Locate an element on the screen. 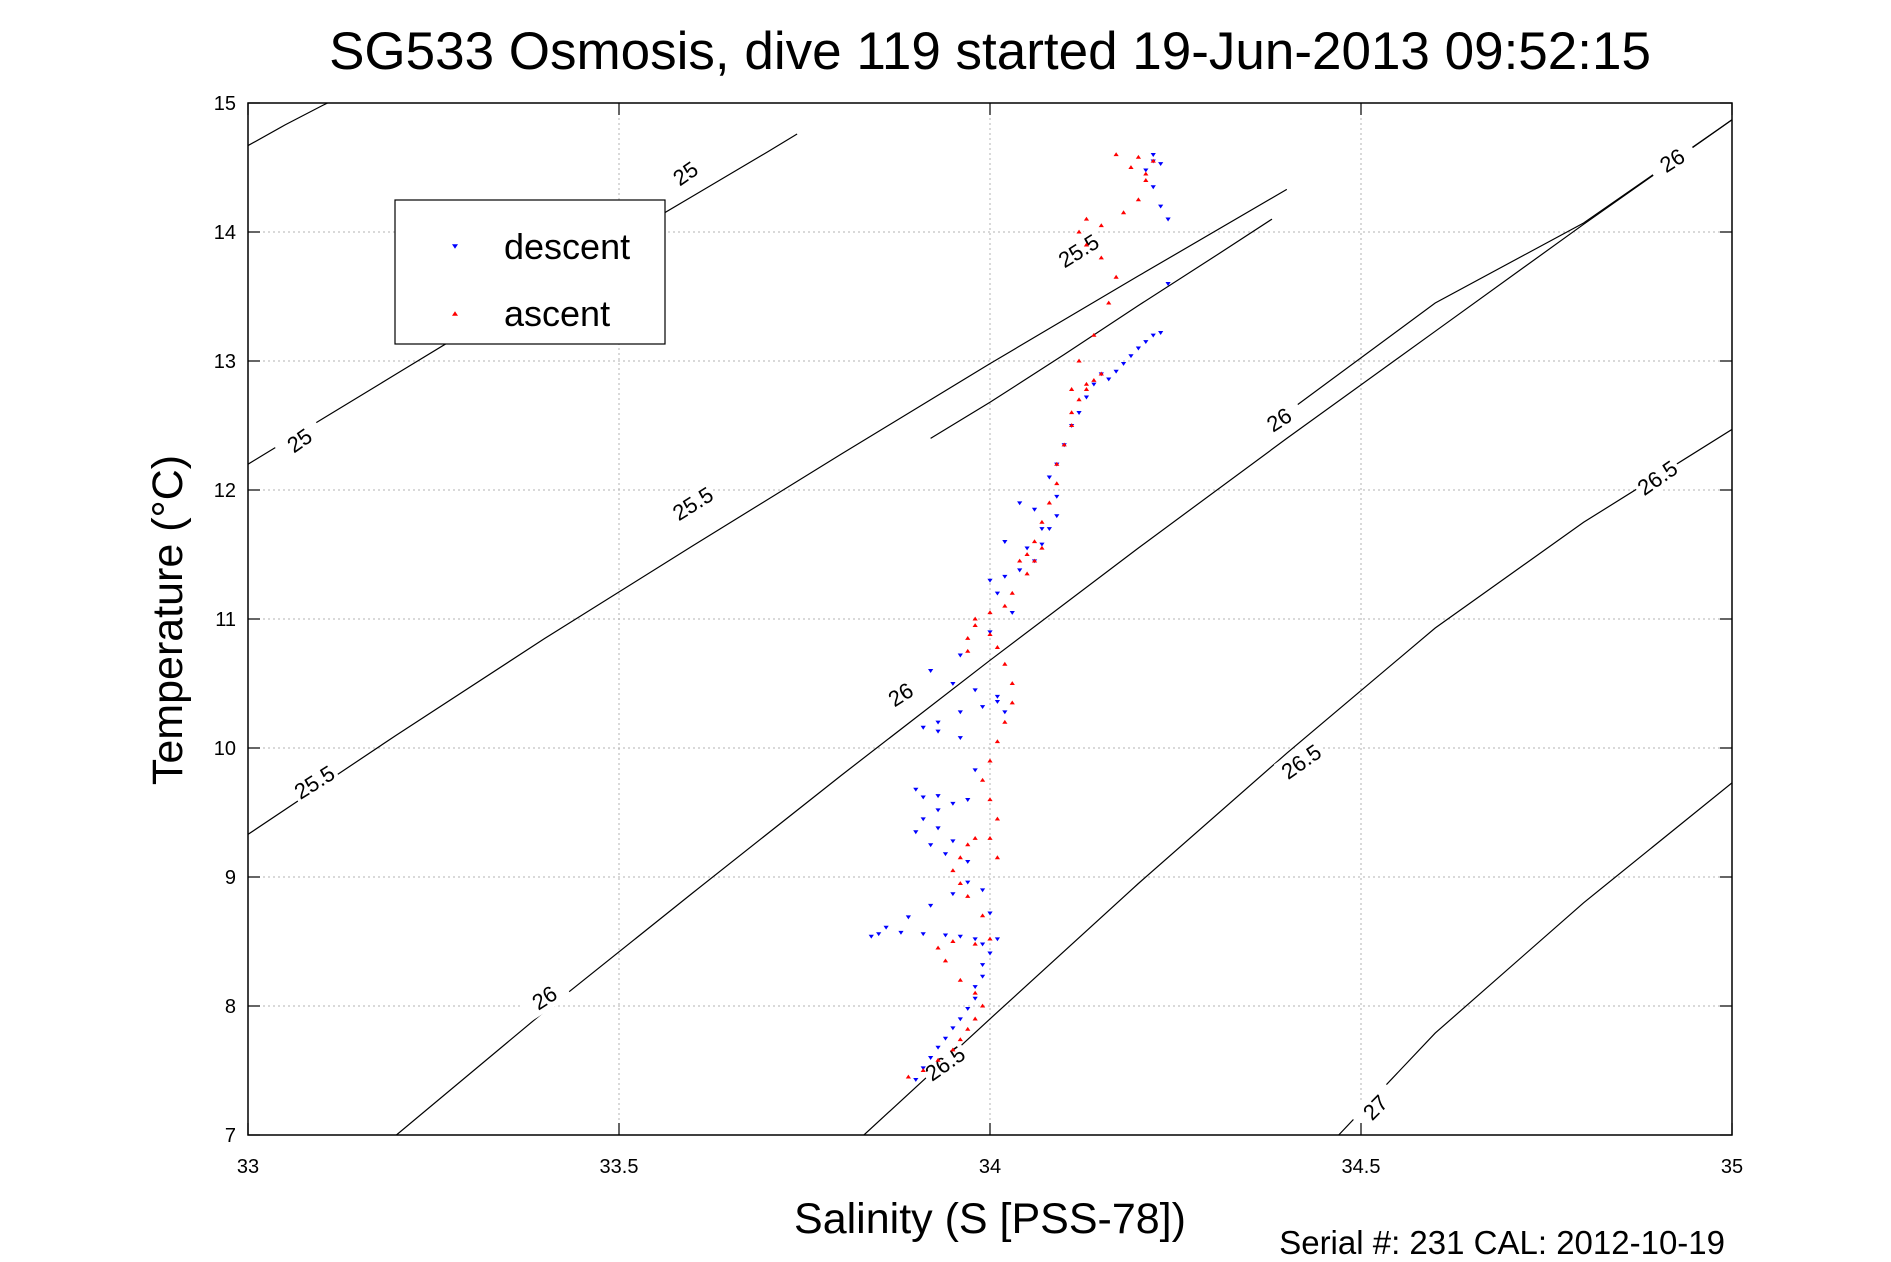 Image resolution: width=1891 pixels, height=1262 pixels. serial-cal-footer: Serial #: 231 CAL: 2012-10-19 is located at coordinates (1502, 1242).